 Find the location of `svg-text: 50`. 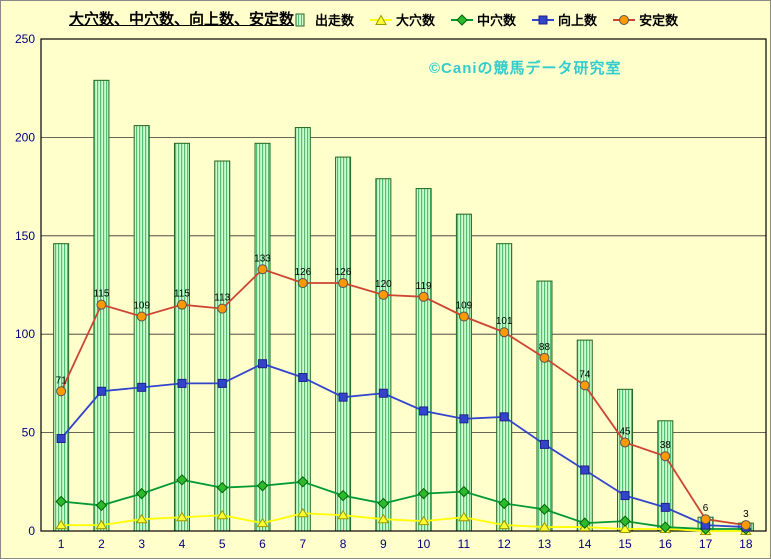

svg-text: 50 is located at coordinates (29, 433).